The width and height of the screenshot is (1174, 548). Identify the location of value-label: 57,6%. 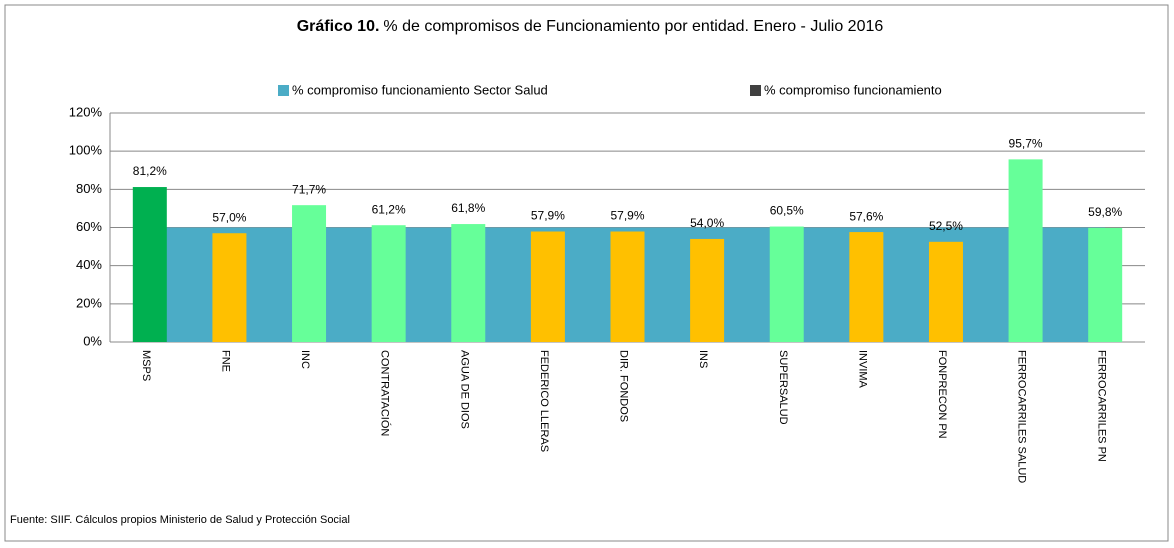
(866, 216).